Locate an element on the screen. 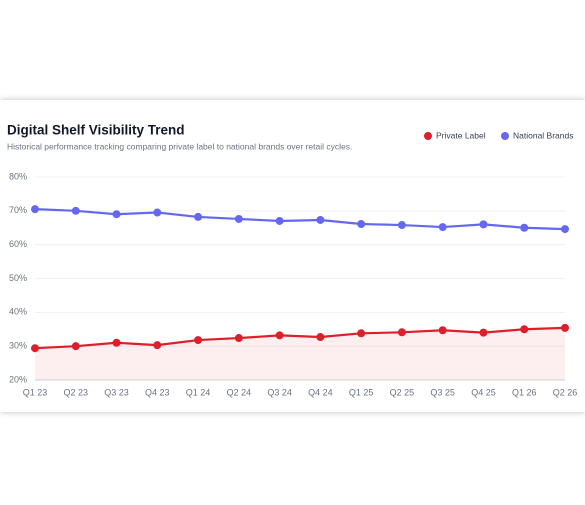  y-tick-label: 70% is located at coordinates (18, 210).